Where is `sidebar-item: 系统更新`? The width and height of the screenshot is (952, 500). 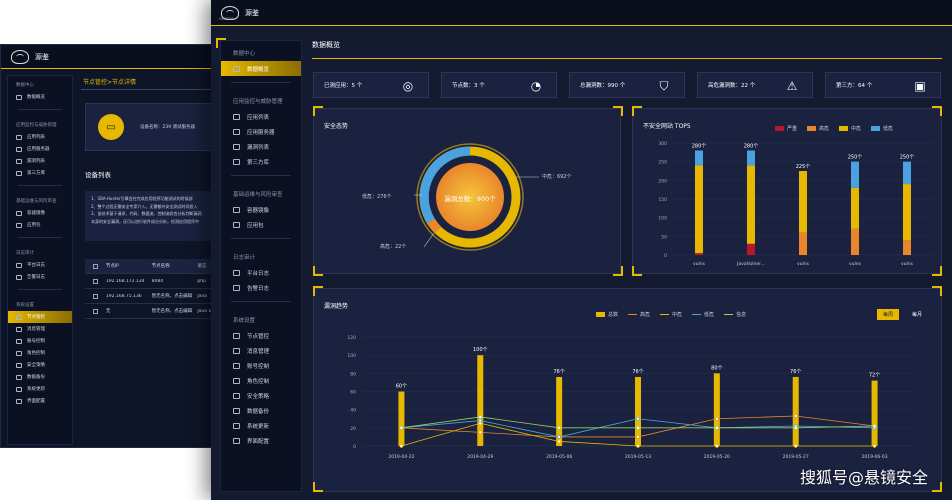
sidebar-item: 系统更新 is located at coordinates (261, 425).